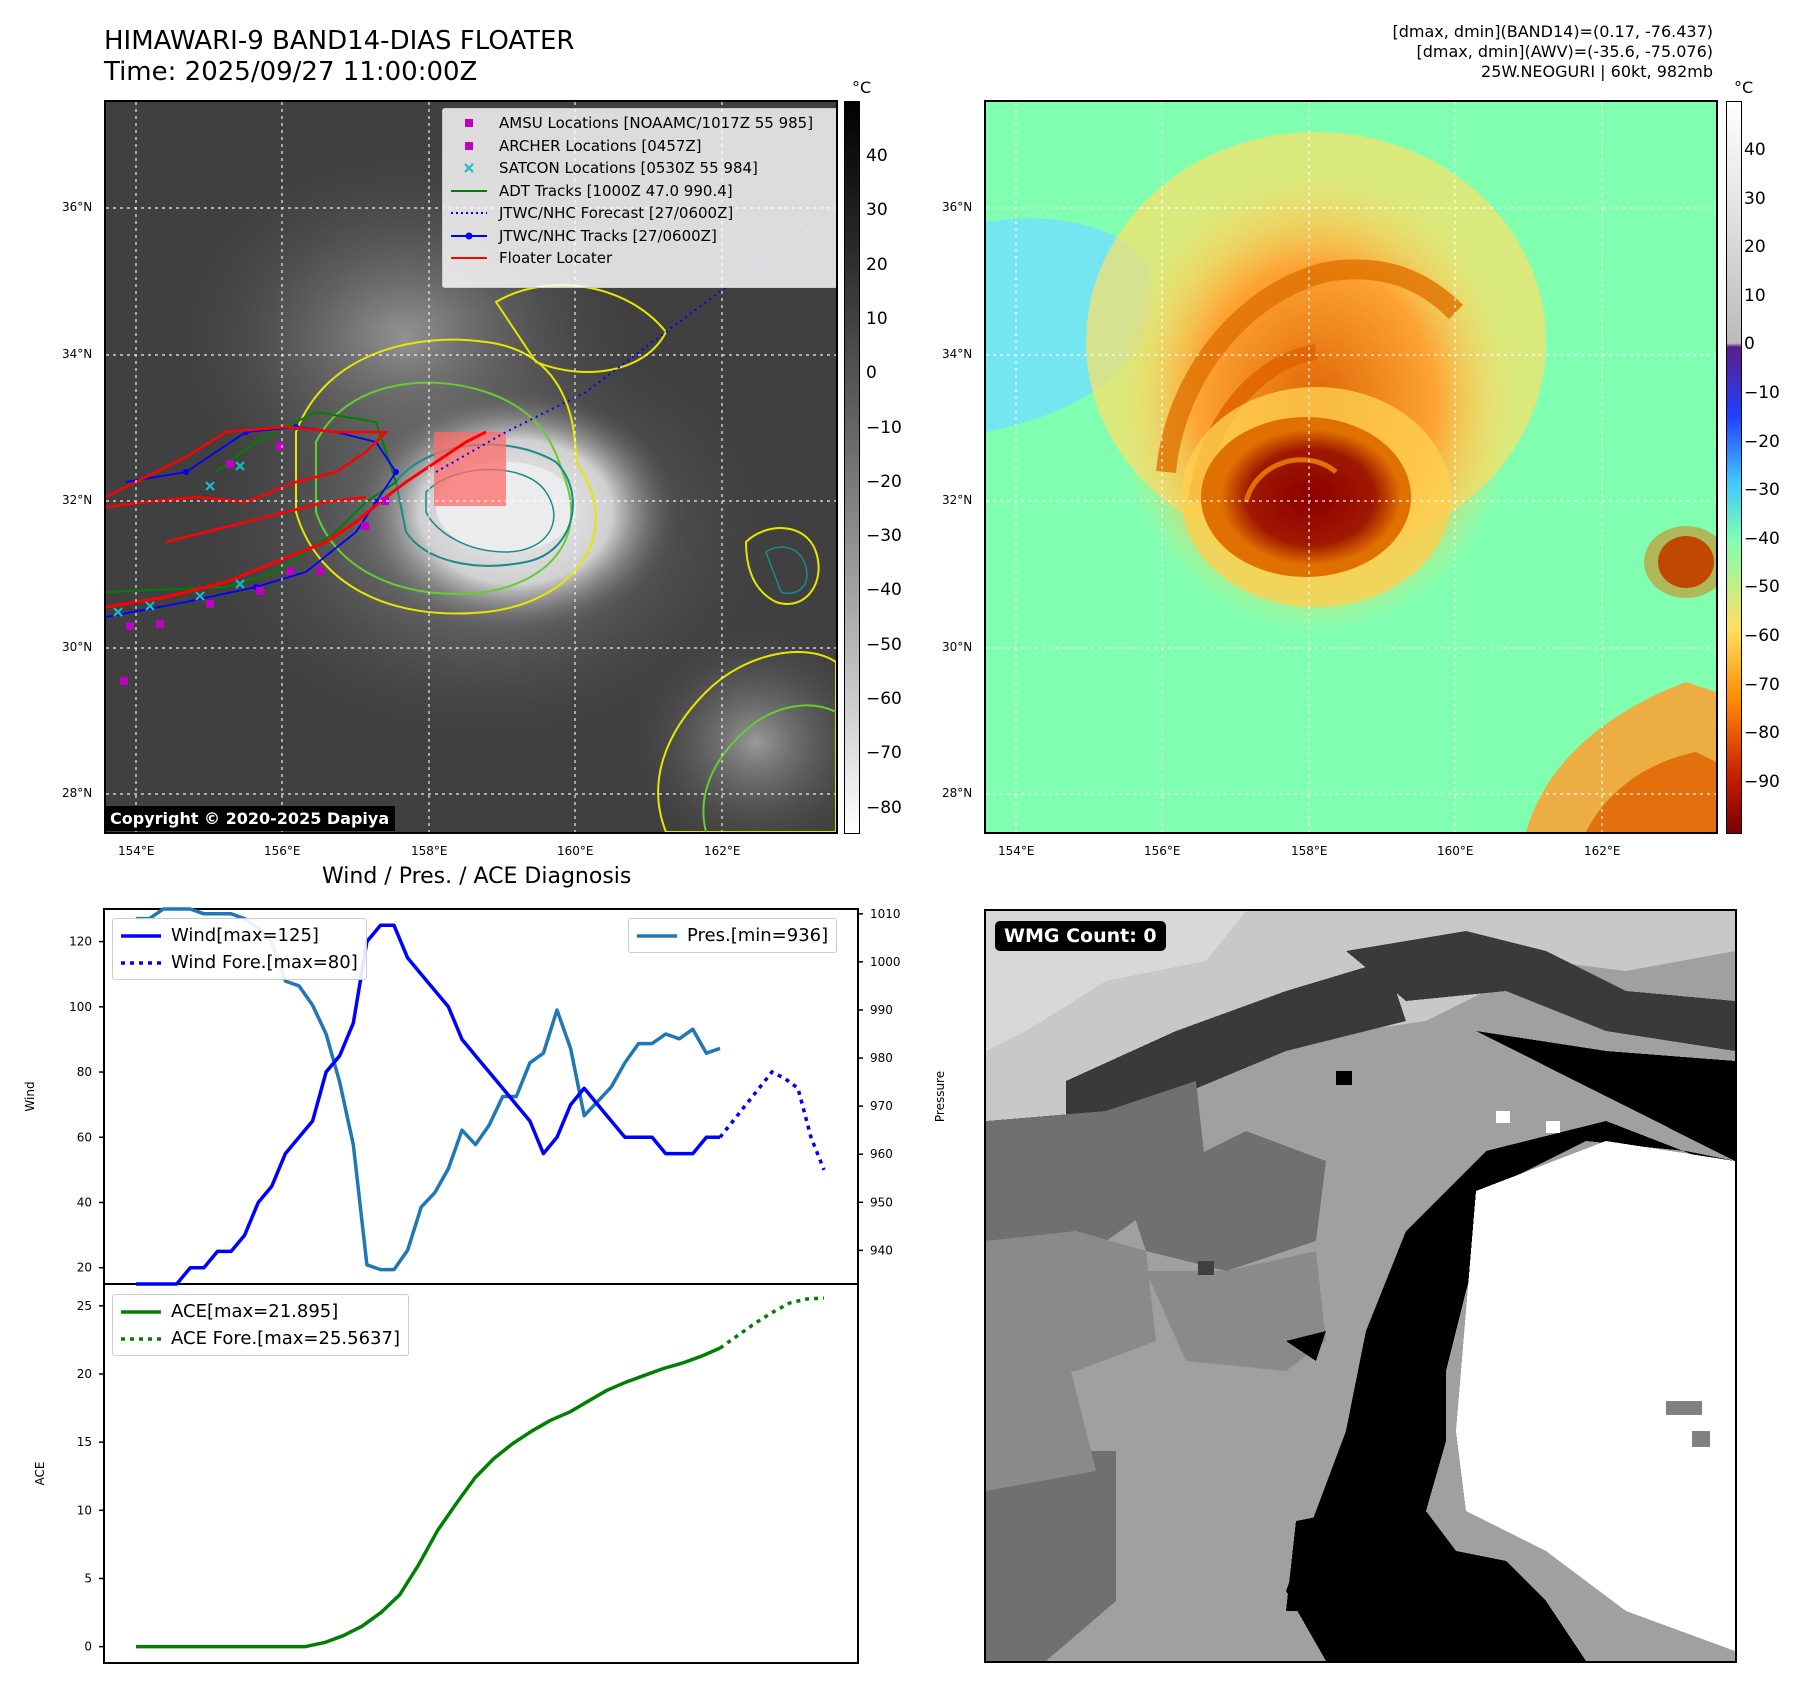  Describe the element at coordinates (428, 1497) in the screenshot. I see `ace-line` at that location.